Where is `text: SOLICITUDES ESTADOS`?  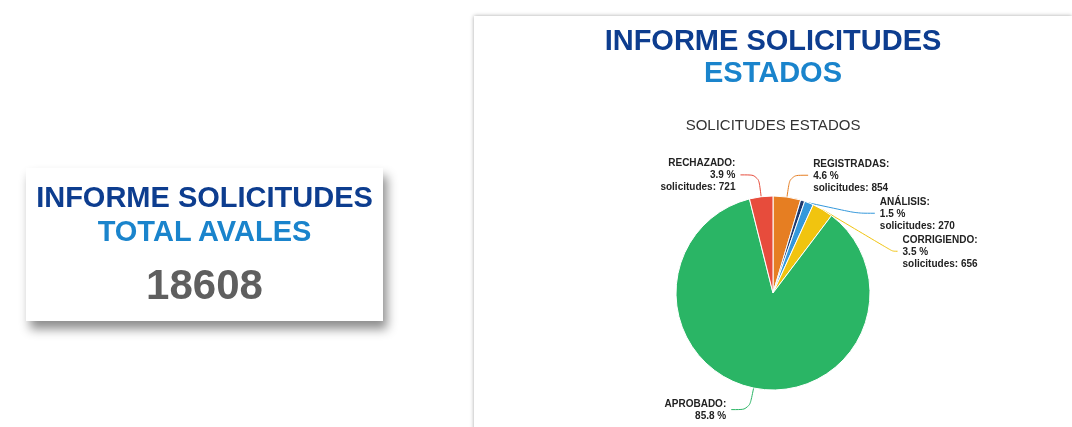 text: SOLICITUDES ESTADOS is located at coordinates (773, 124).